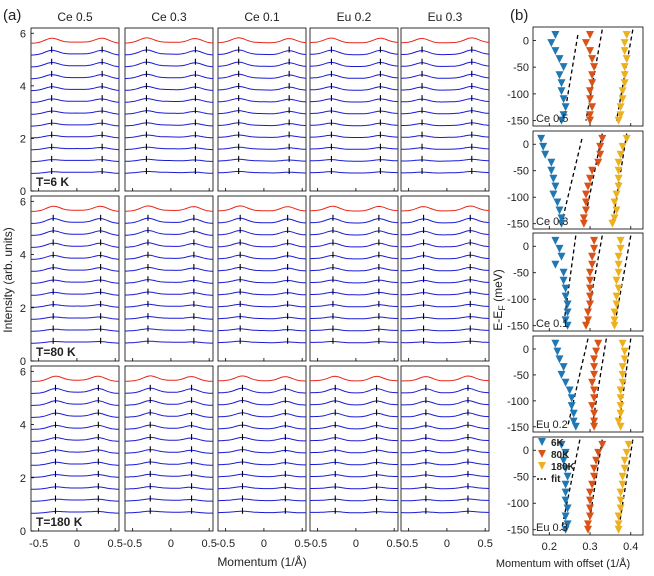  What do you see at coordinates (575, 486) in the screenshot?
I see `dispersion-panel: 0 -50 -100 -150 Eu 0.3` at bounding box center [575, 486].